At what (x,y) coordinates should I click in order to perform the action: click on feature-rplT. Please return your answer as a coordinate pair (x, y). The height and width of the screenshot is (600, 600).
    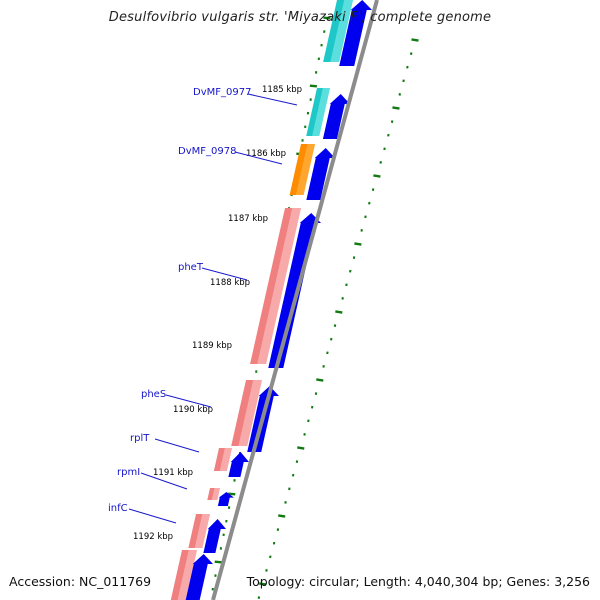
    Looking at the image, I should click on (222, 459).